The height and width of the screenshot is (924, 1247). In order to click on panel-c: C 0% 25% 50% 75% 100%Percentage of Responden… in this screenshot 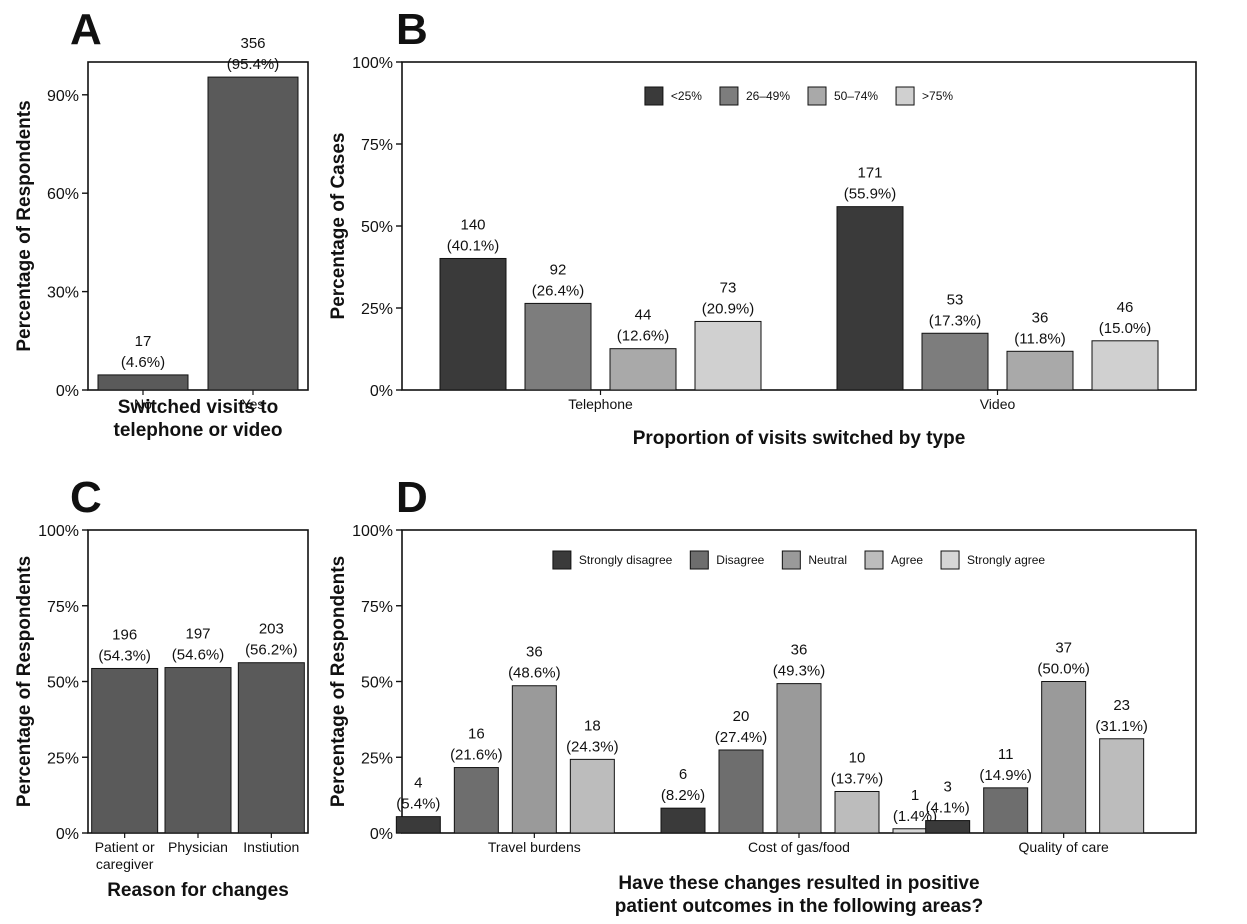, I will do `click(161, 687)`.